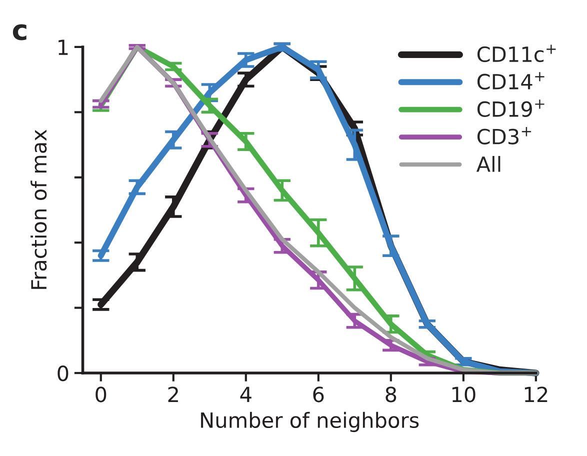 This screenshot has width=587, height=456. I want to click on legend-label: CD11c$^{+}$, so click(516, 53).